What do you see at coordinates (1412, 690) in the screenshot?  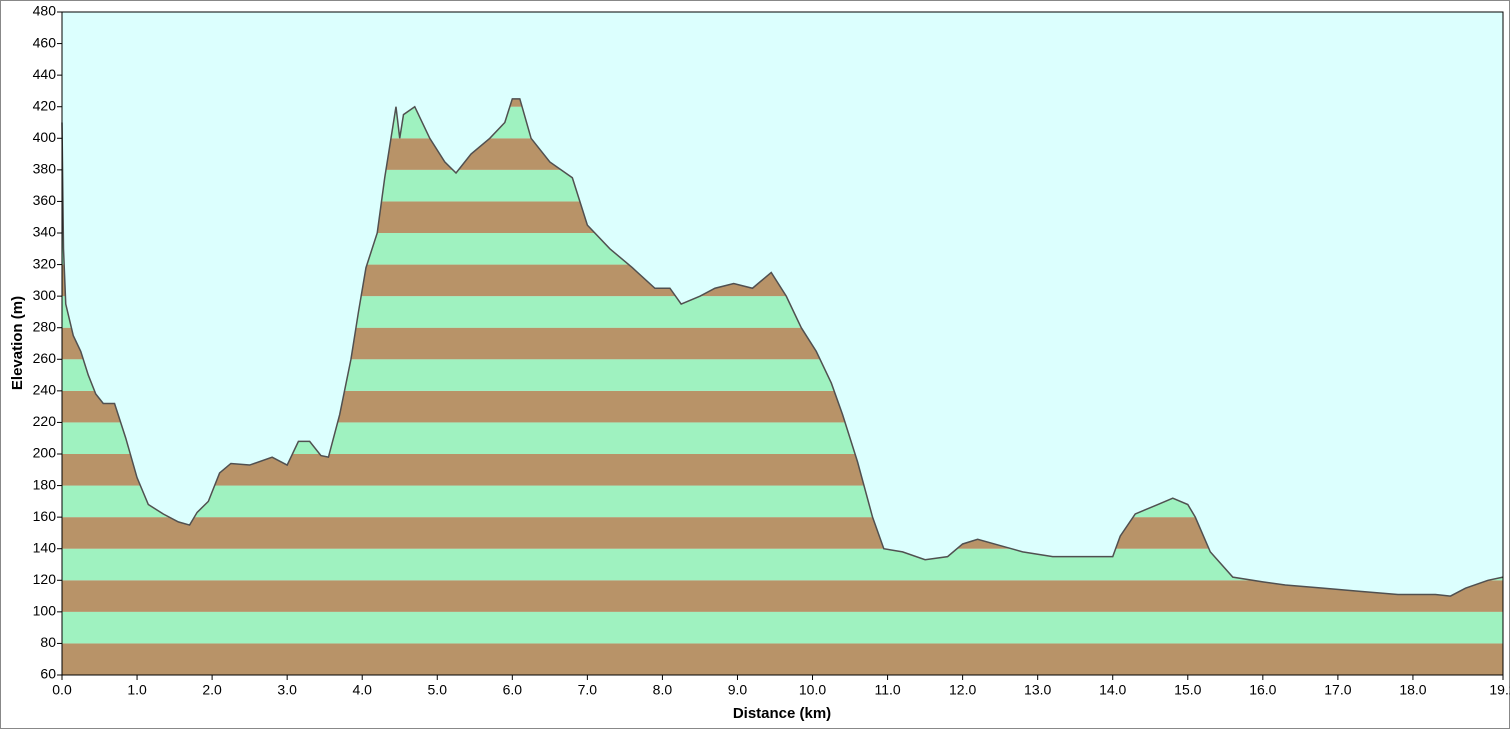 I see `x-tick-label: 18.0` at bounding box center [1412, 690].